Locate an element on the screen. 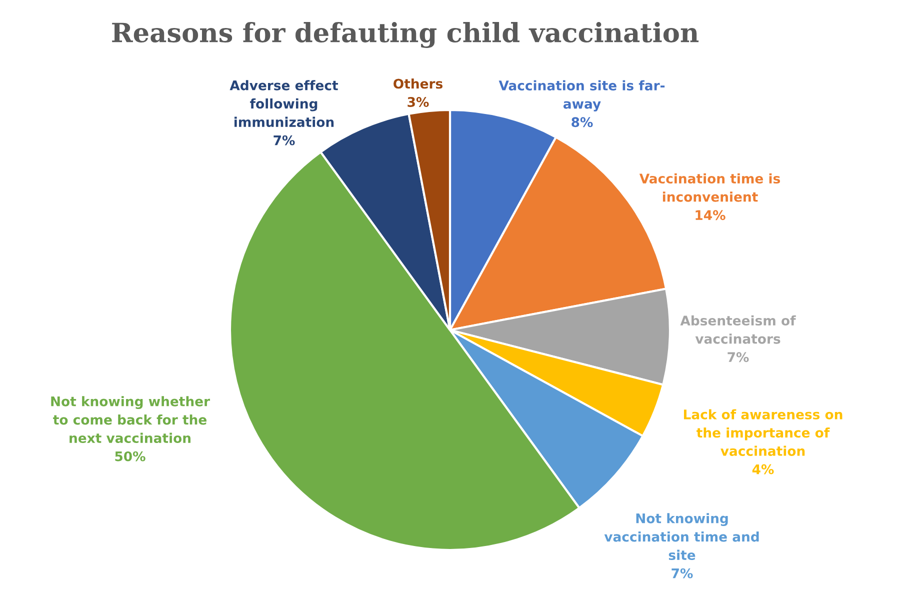 This screenshot has width=905, height=607. chart-title: Reasons for defauting child vaccination is located at coordinates (405, 35).